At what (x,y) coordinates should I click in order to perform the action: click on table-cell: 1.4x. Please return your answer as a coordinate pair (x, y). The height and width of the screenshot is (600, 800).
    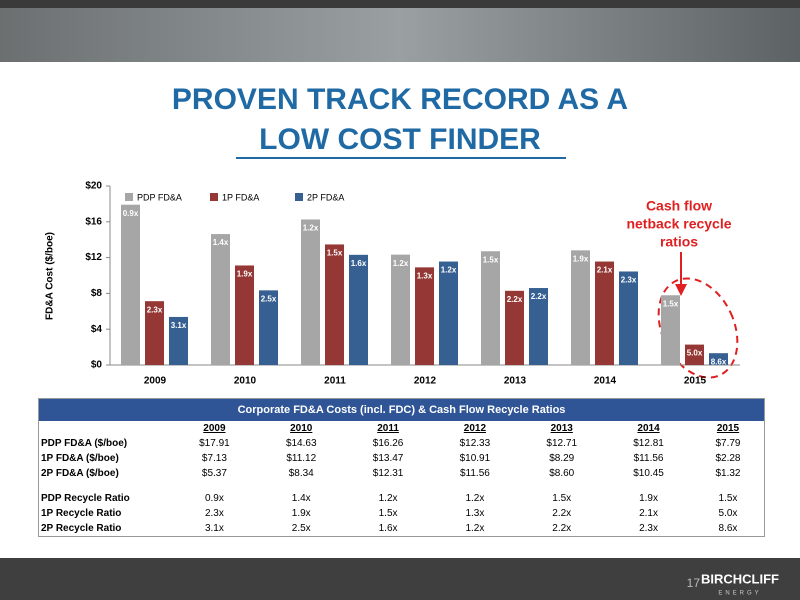
    Looking at the image, I should click on (301, 498).